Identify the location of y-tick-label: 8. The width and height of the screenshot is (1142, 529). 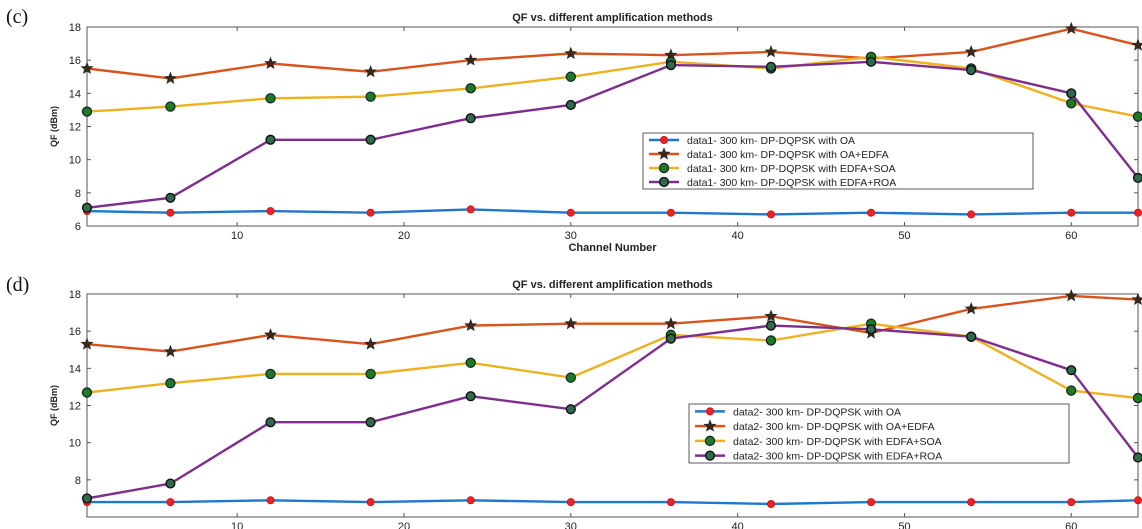
(78, 194).